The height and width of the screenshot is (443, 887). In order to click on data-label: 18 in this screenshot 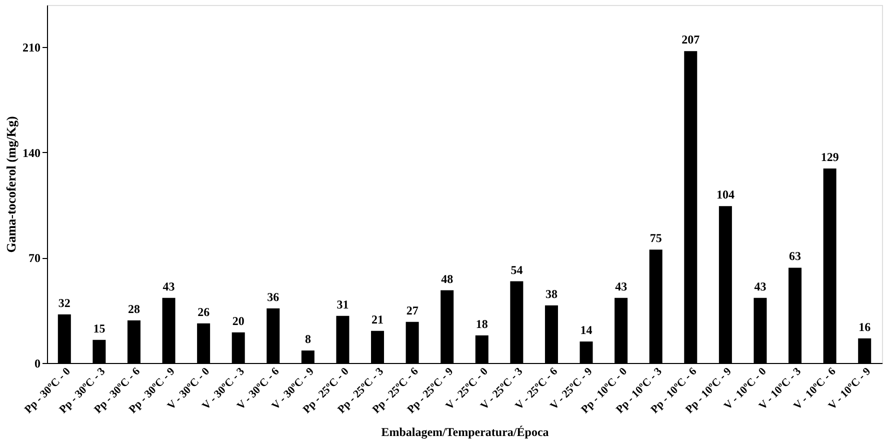, I will do `click(482, 323)`.